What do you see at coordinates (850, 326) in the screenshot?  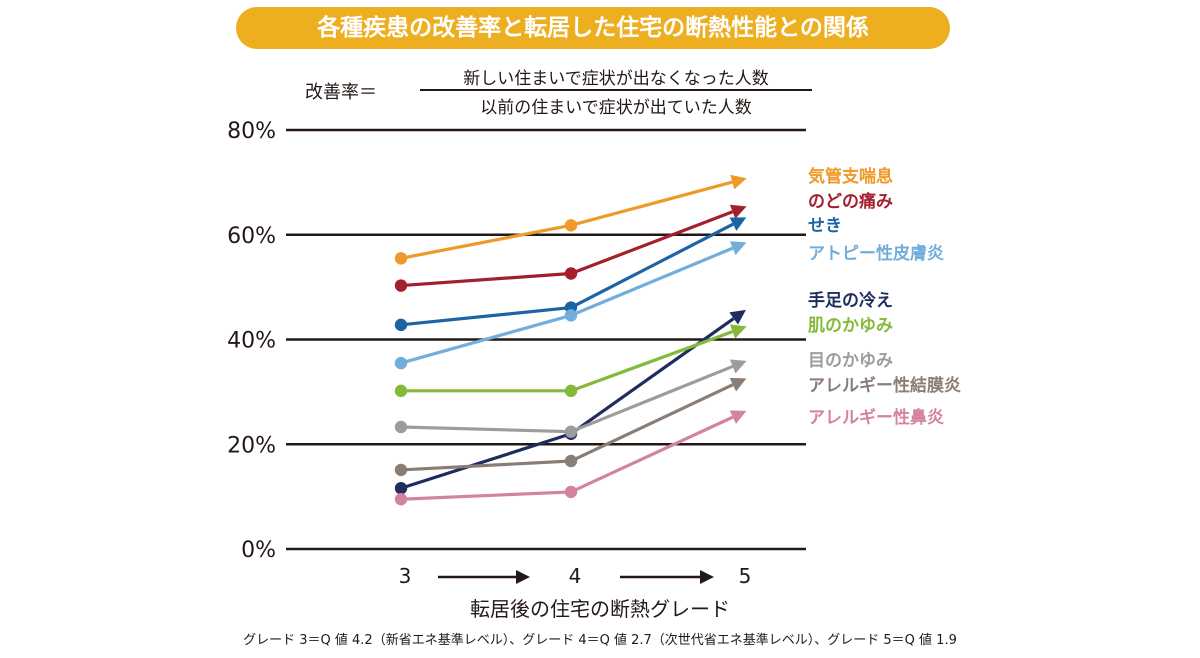 I see `legend-item: 肌のかゆみ` at bounding box center [850, 326].